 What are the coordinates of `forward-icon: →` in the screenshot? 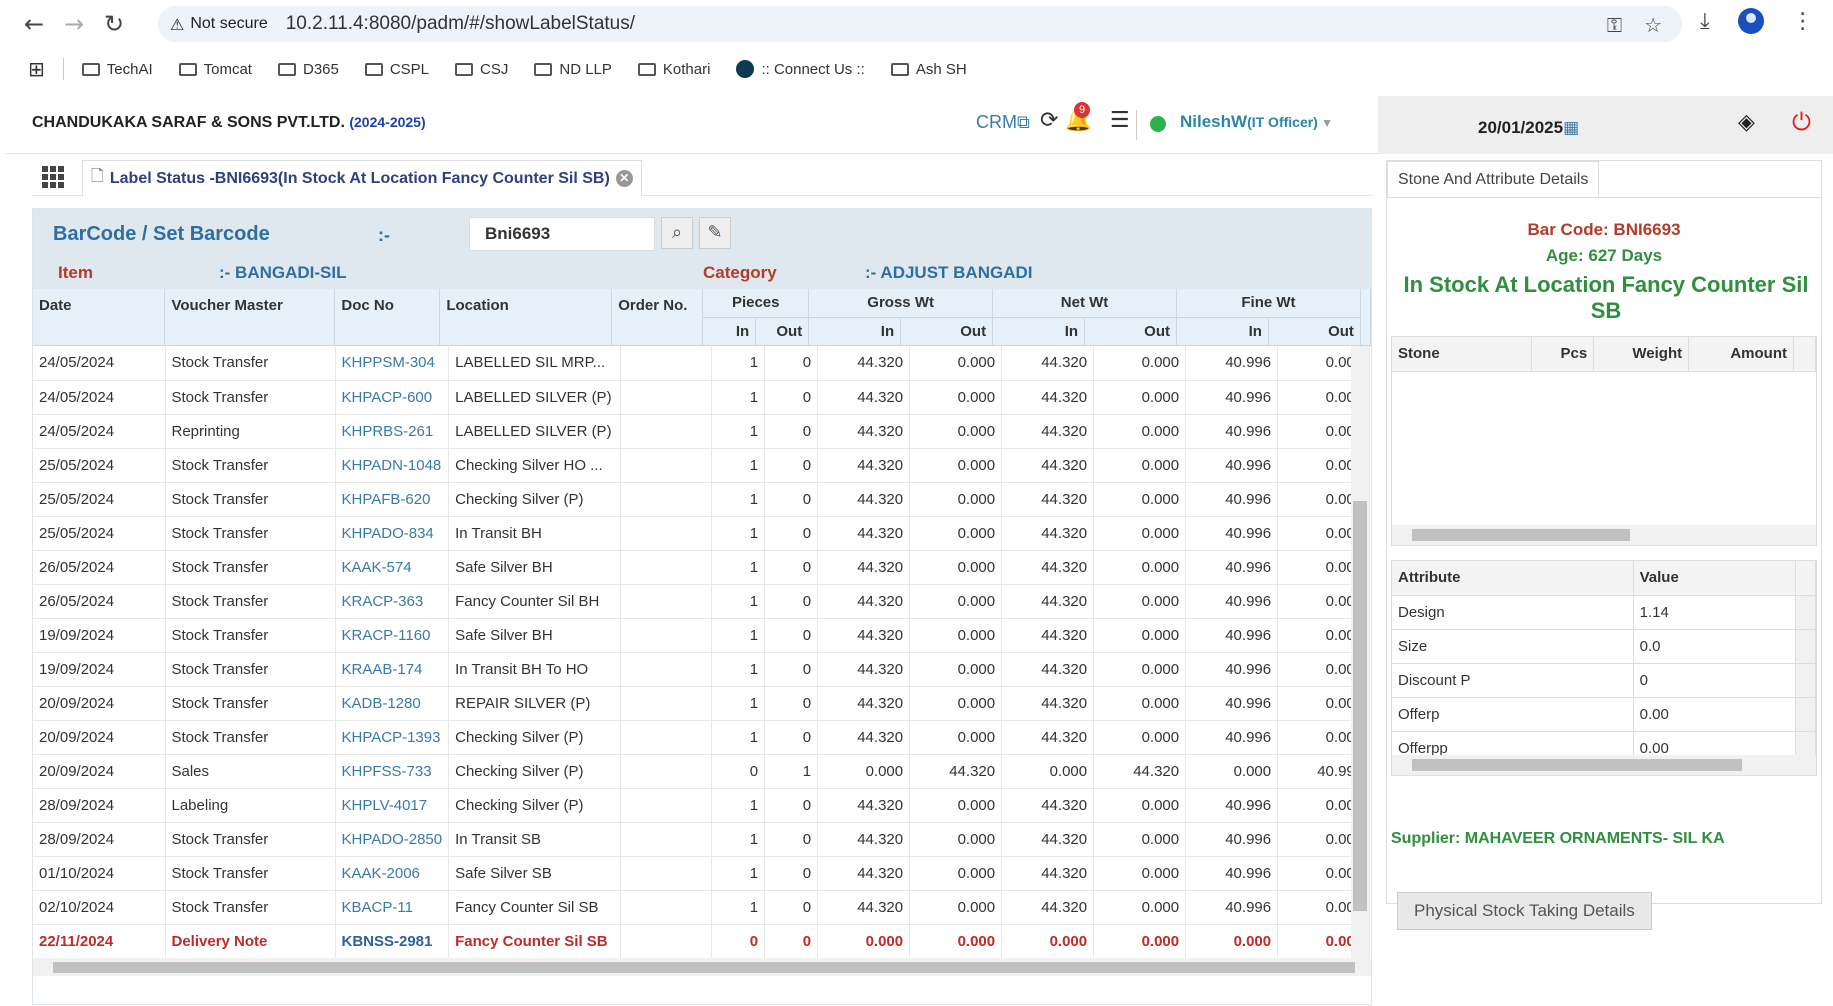 It's located at (74, 24).